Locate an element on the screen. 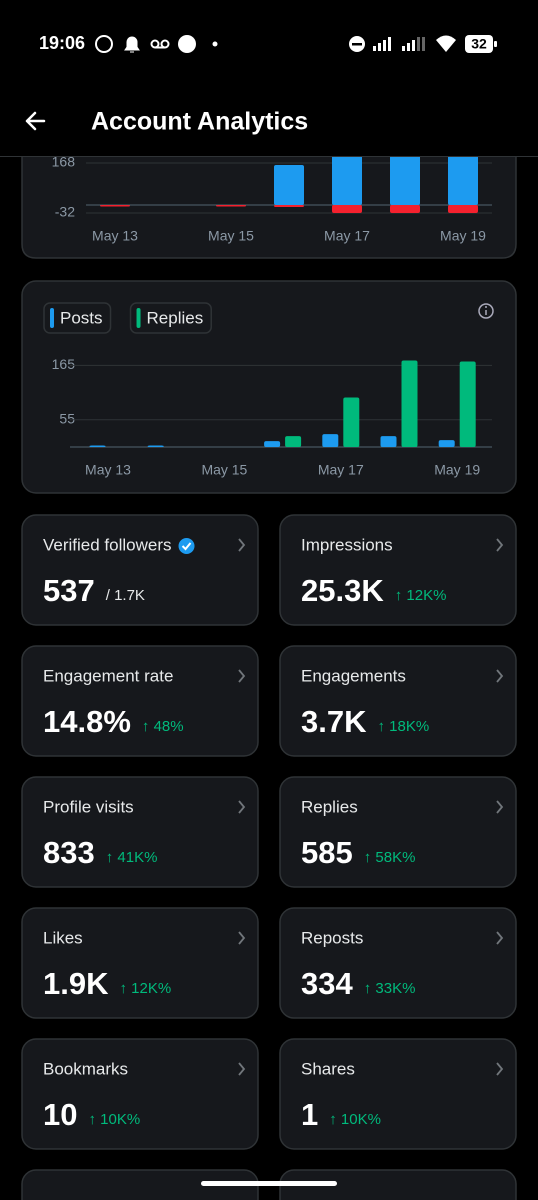 Image resolution: width=538 pixels, height=1200 pixels. y-tick-label: 168 is located at coordinates (64, 162).